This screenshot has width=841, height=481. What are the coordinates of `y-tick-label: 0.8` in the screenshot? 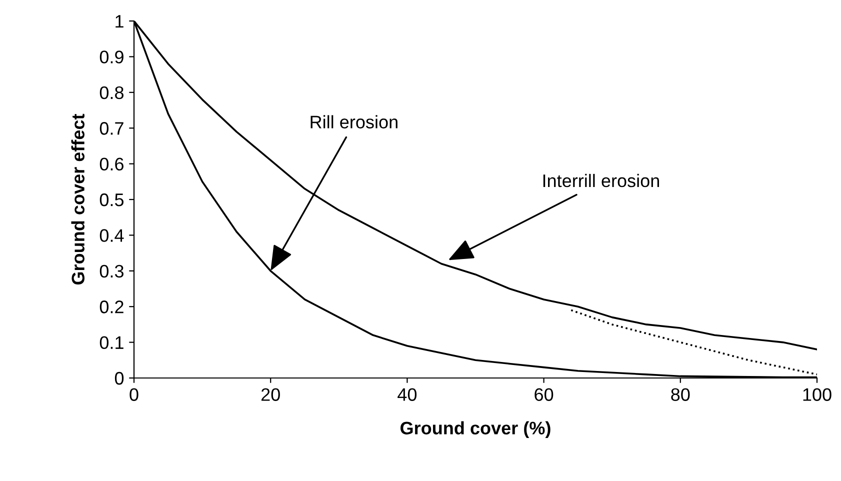 It's located at (112, 93).